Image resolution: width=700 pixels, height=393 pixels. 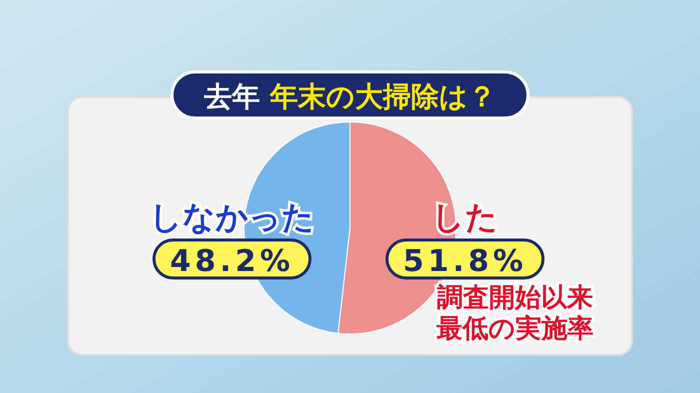 What do you see at coordinates (232, 261) in the screenshot?
I see `data-label: 48.2%` at bounding box center [232, 261].